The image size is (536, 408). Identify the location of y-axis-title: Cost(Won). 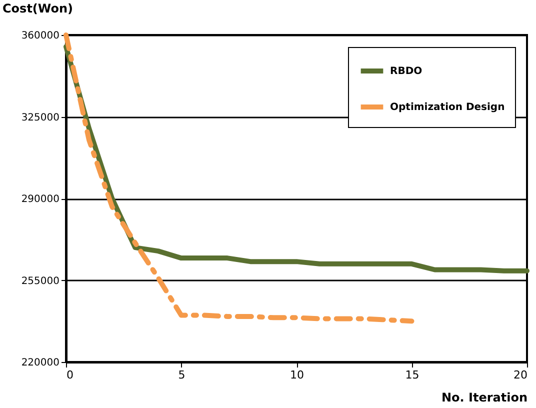
(37, 9).